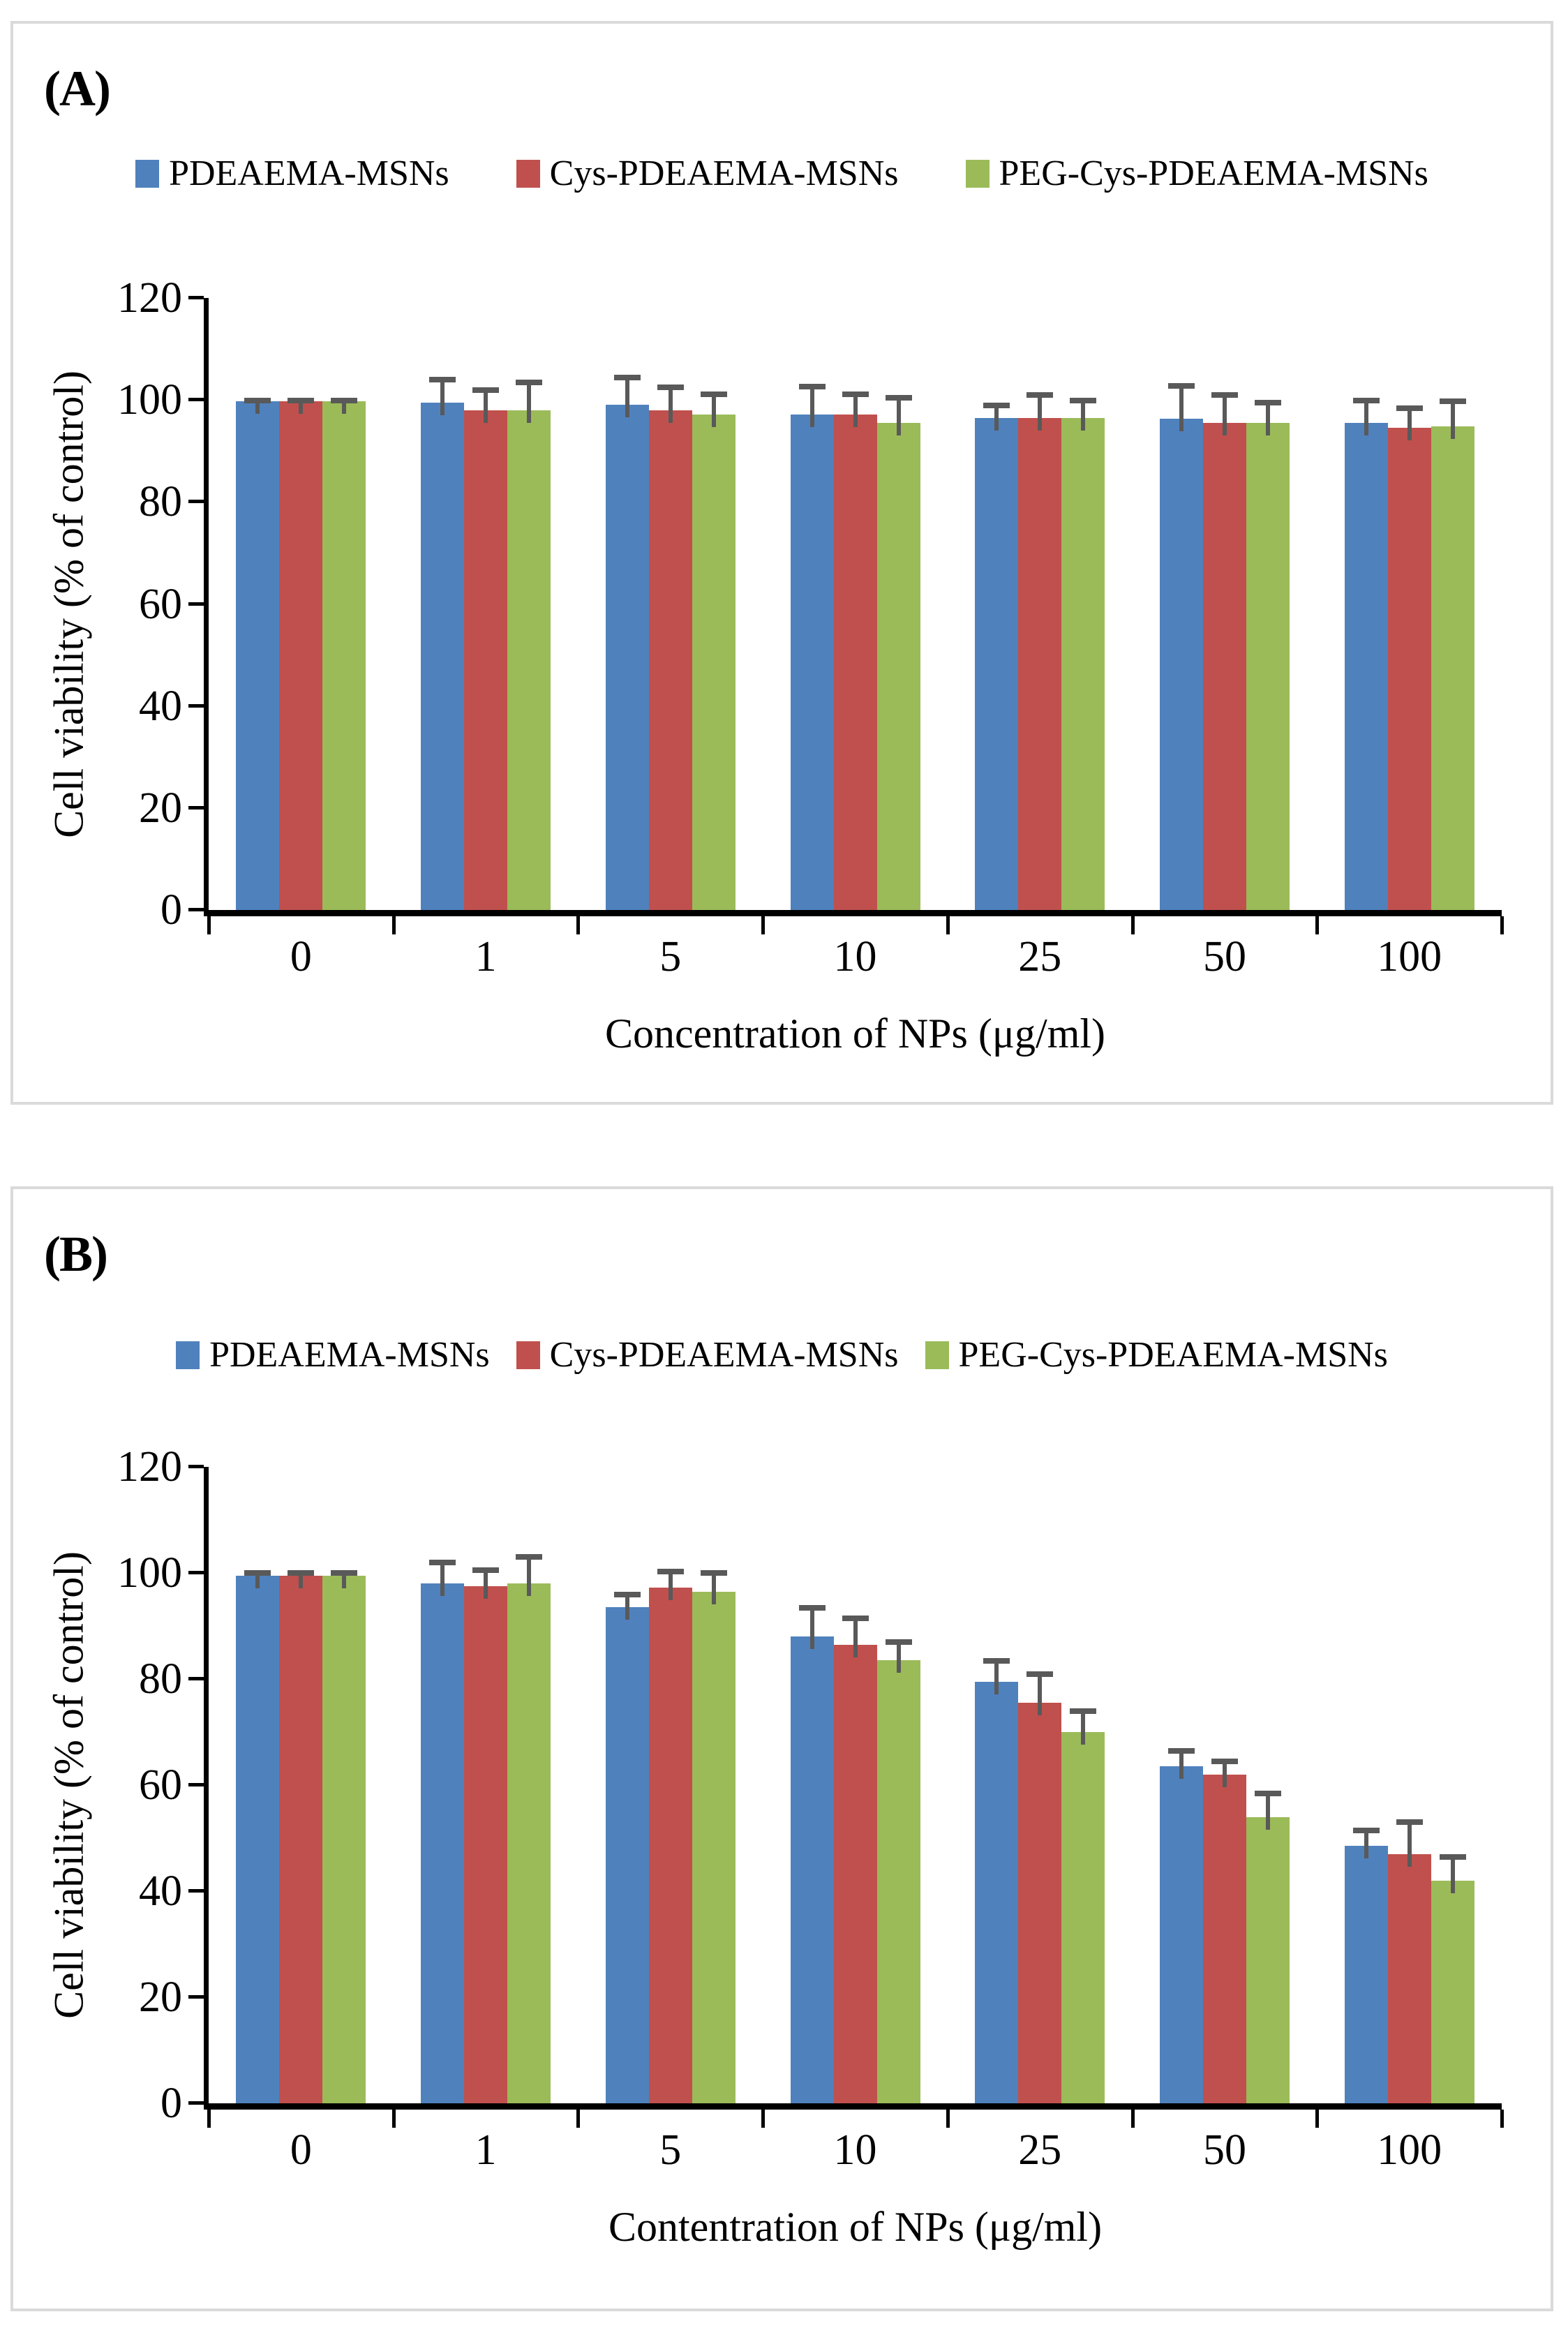 The width and height of the screenshot is (1568, 2335). What do you see at coordinates (301, 1820) in the screenshot?
I see `bar-group-0: 0` at bounding box center [301, 1820].